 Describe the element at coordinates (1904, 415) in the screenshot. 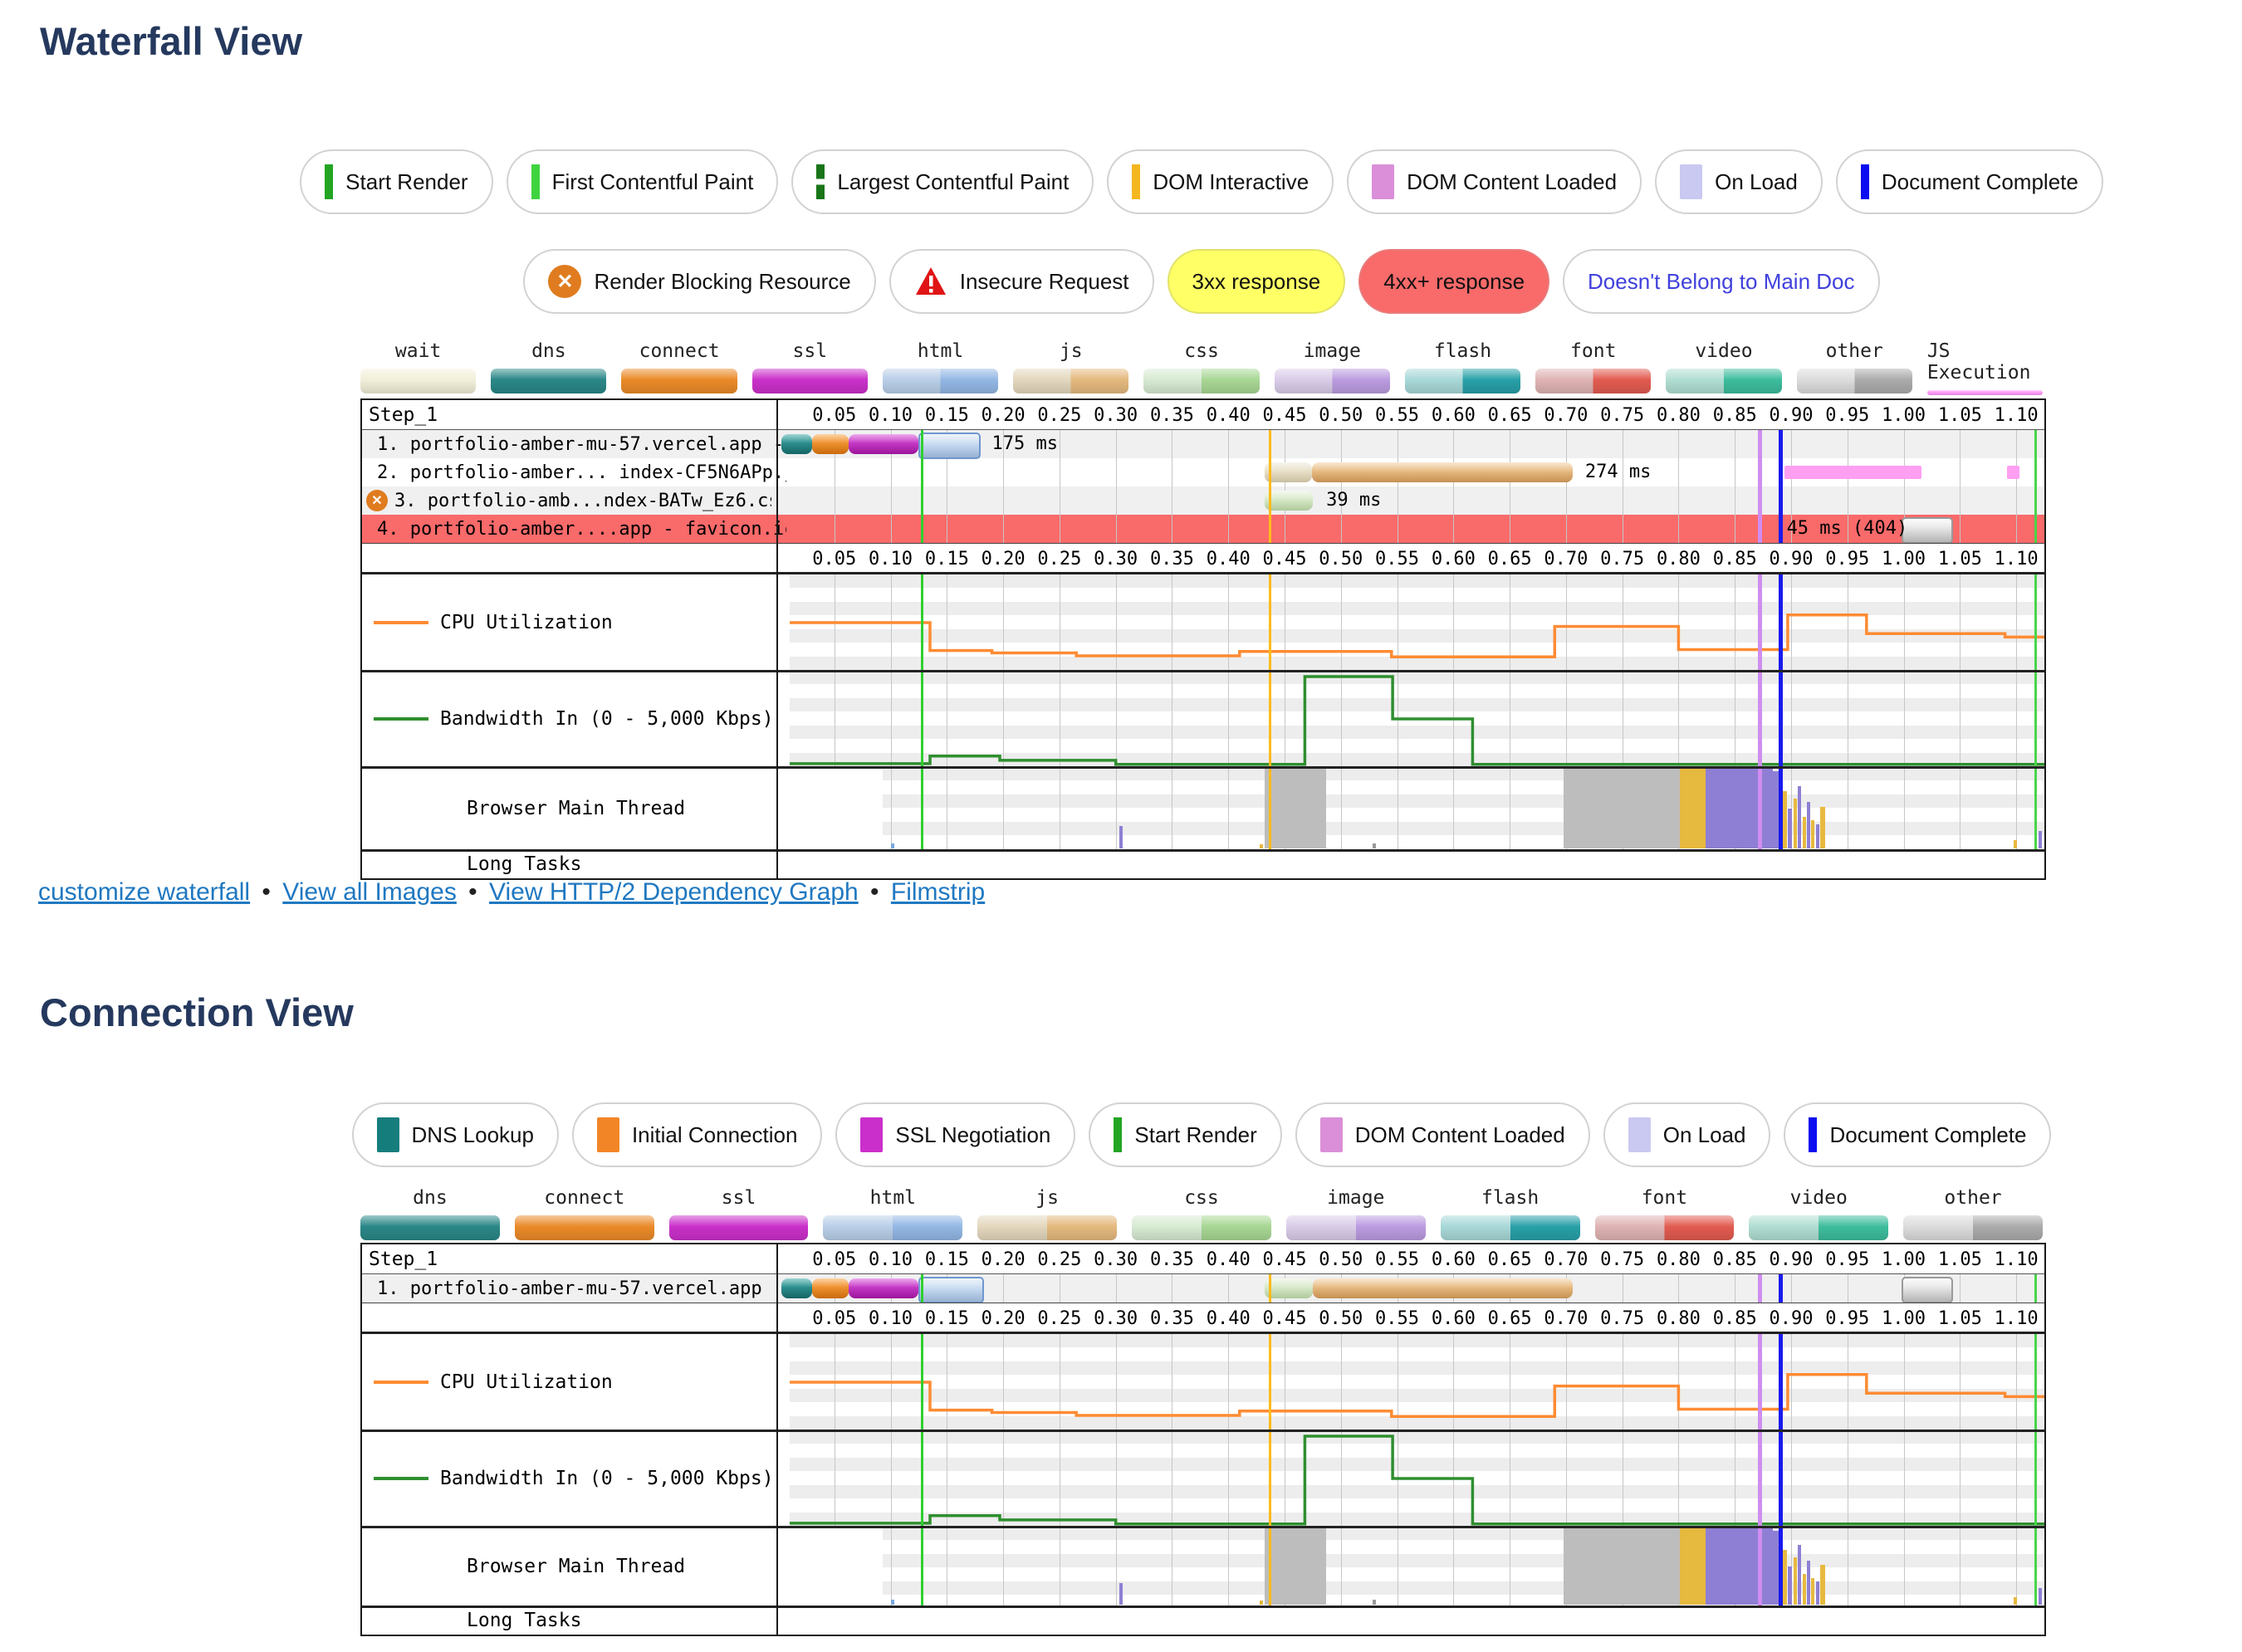

I see `time-tick-label: 1.00` at that location.